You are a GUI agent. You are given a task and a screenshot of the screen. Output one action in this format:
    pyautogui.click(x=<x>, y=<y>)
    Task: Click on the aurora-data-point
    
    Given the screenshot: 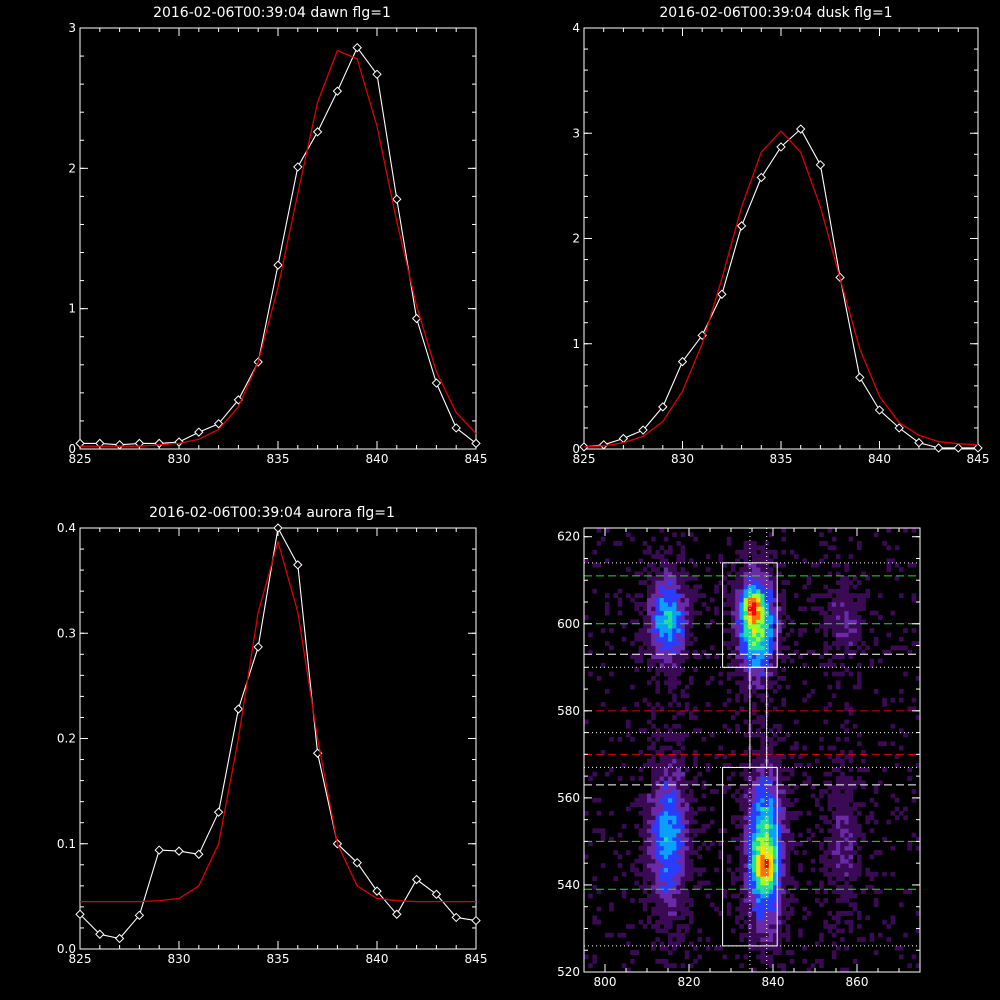 What is the action you would take?
    pyautogui.click(x=139, y=915)
    